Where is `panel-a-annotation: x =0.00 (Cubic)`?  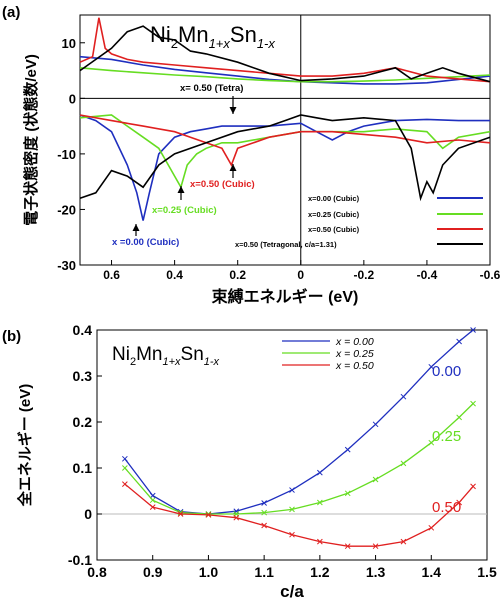 panel-a-annotation: x =0.00 (Cubic) is located at coordinates (145, 242).